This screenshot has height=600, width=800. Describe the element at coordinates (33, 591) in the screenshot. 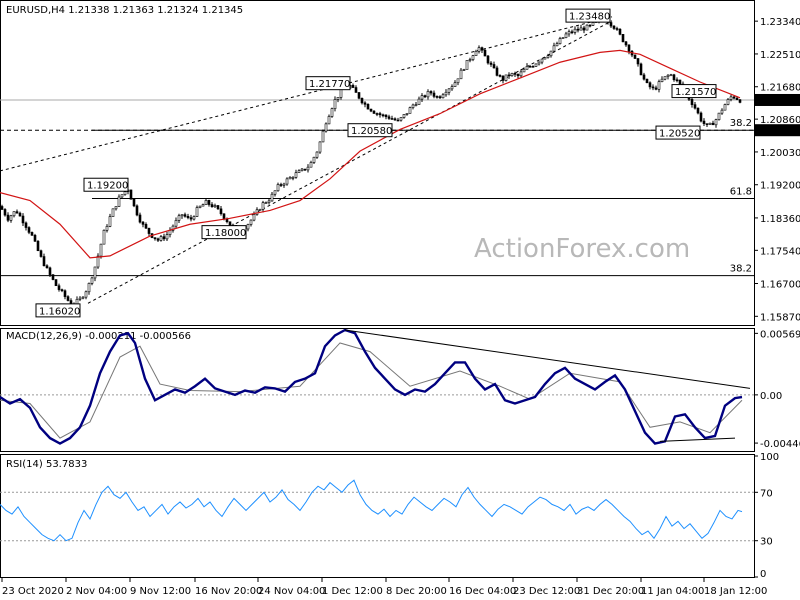

I see `x-tick-label: 23 Oct 2020` at that location.